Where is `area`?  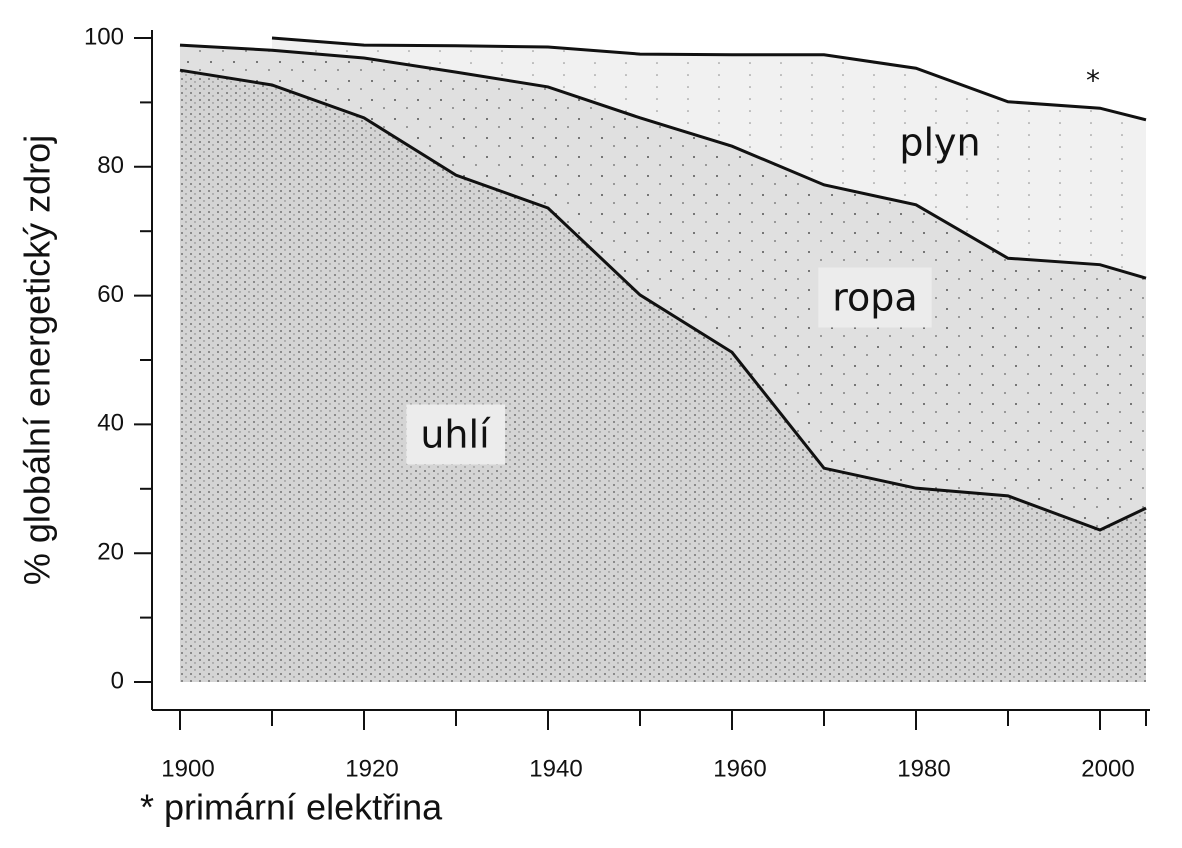
area is located at coordinates (709, 79).